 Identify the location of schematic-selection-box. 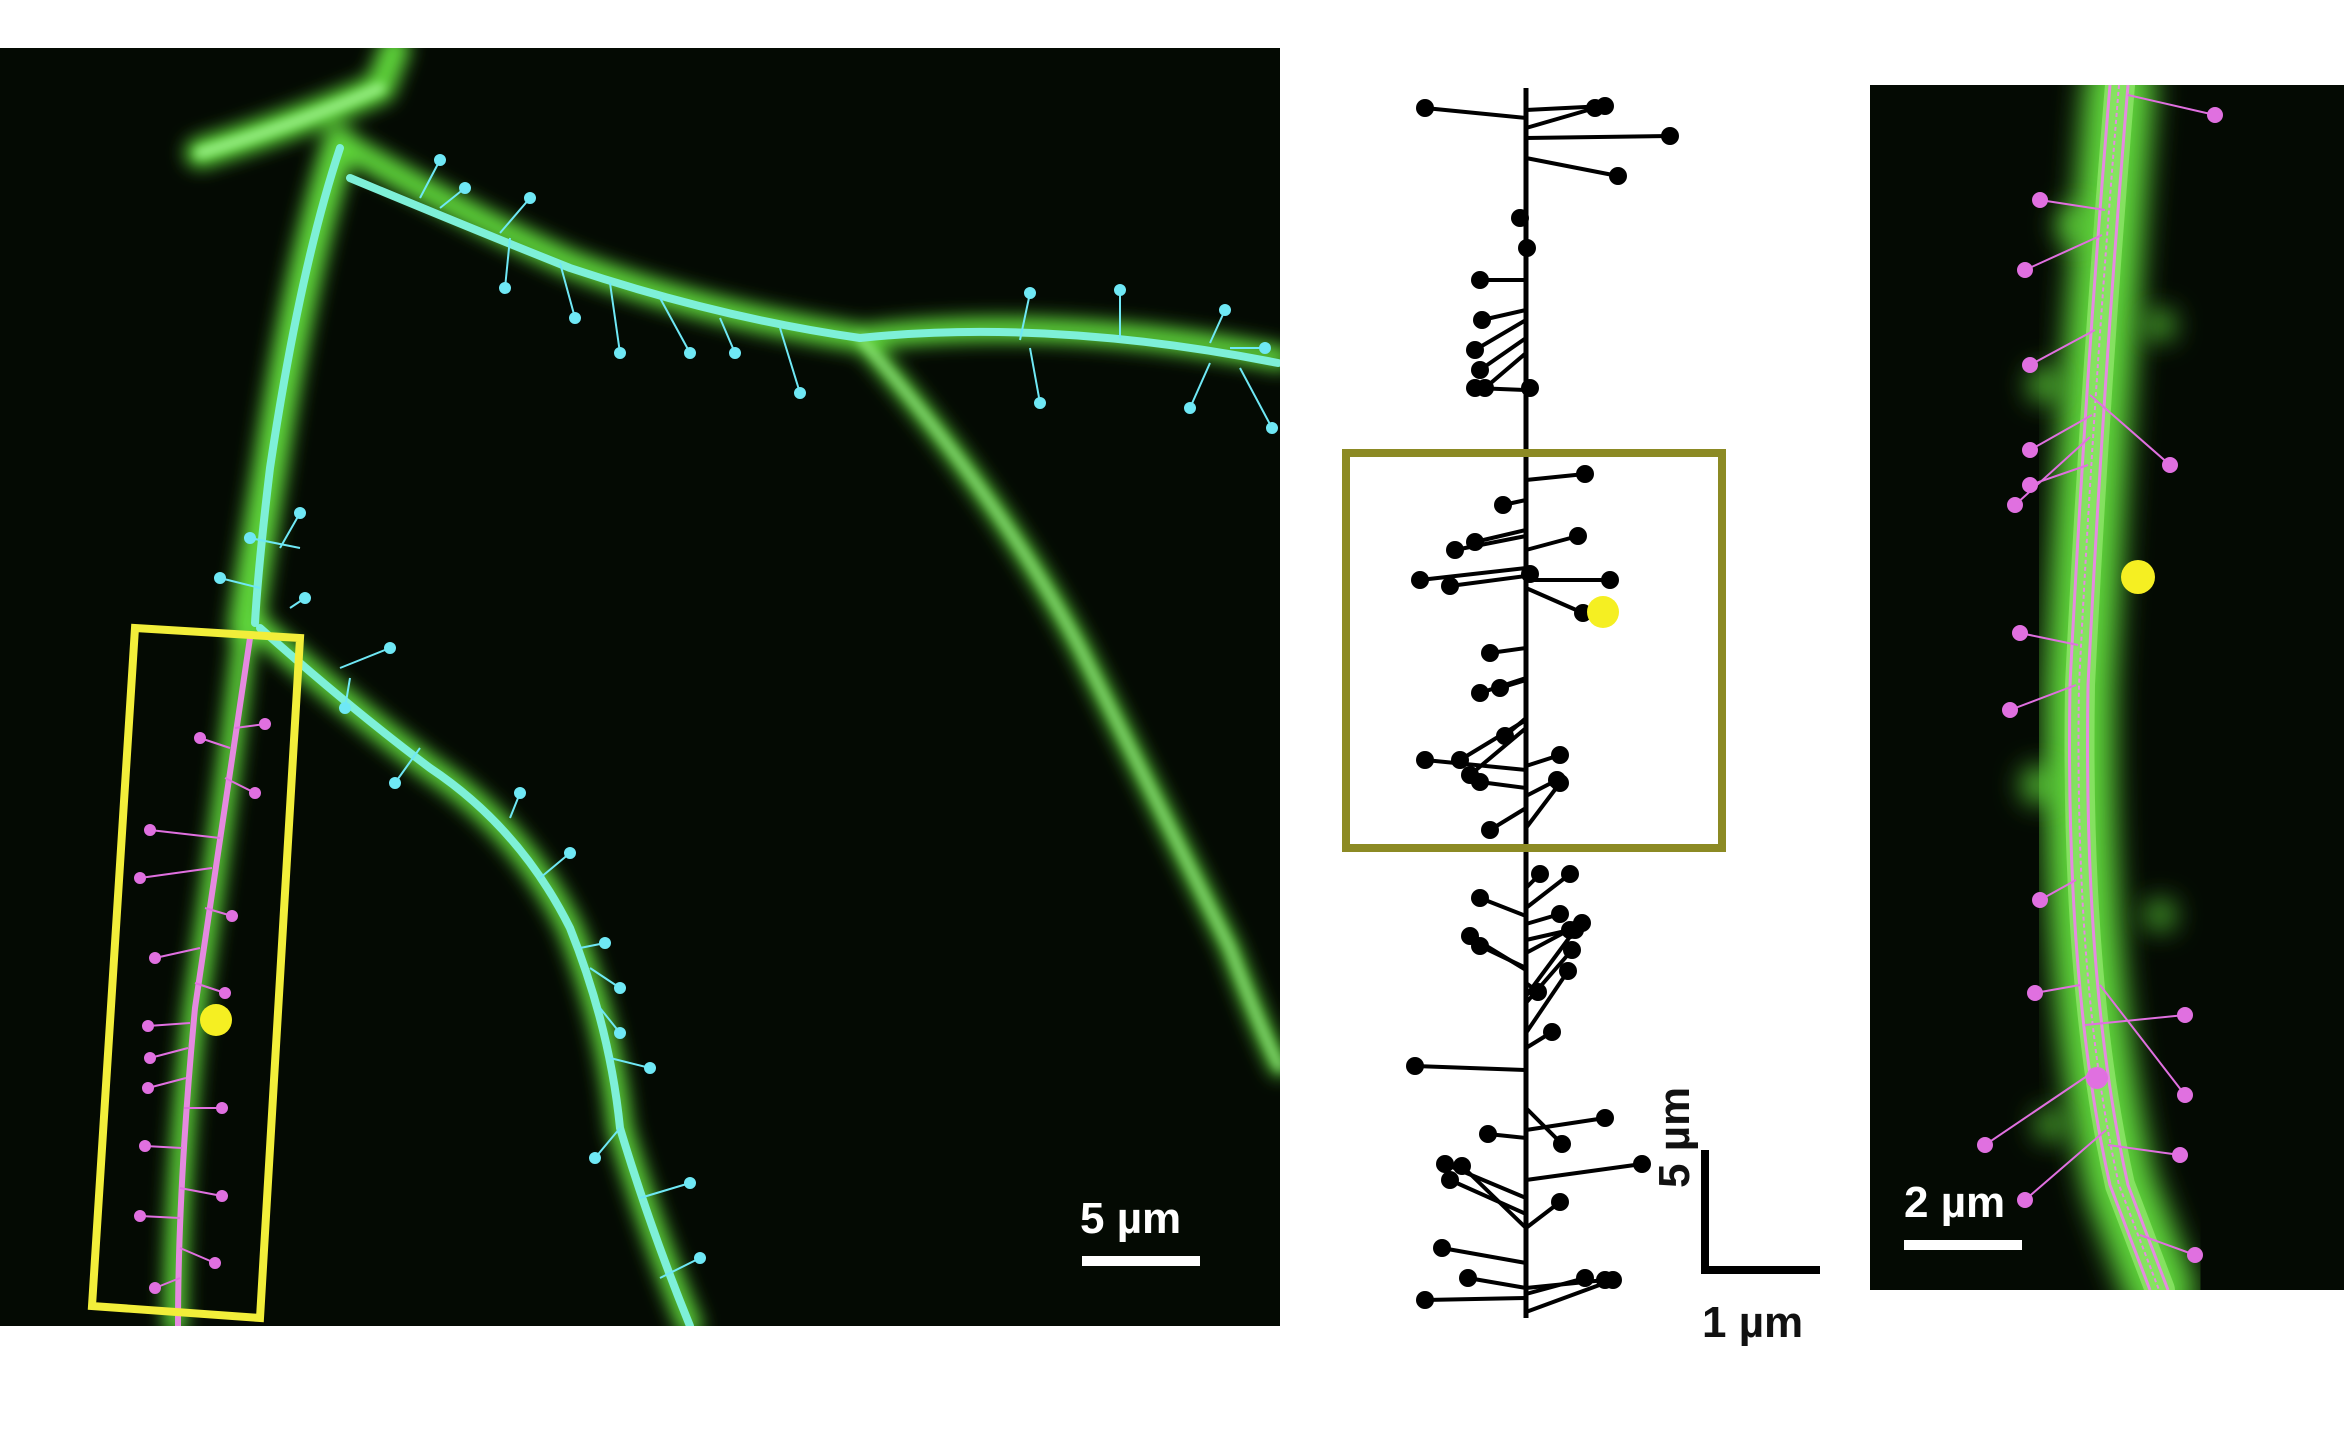
(1534, 650).